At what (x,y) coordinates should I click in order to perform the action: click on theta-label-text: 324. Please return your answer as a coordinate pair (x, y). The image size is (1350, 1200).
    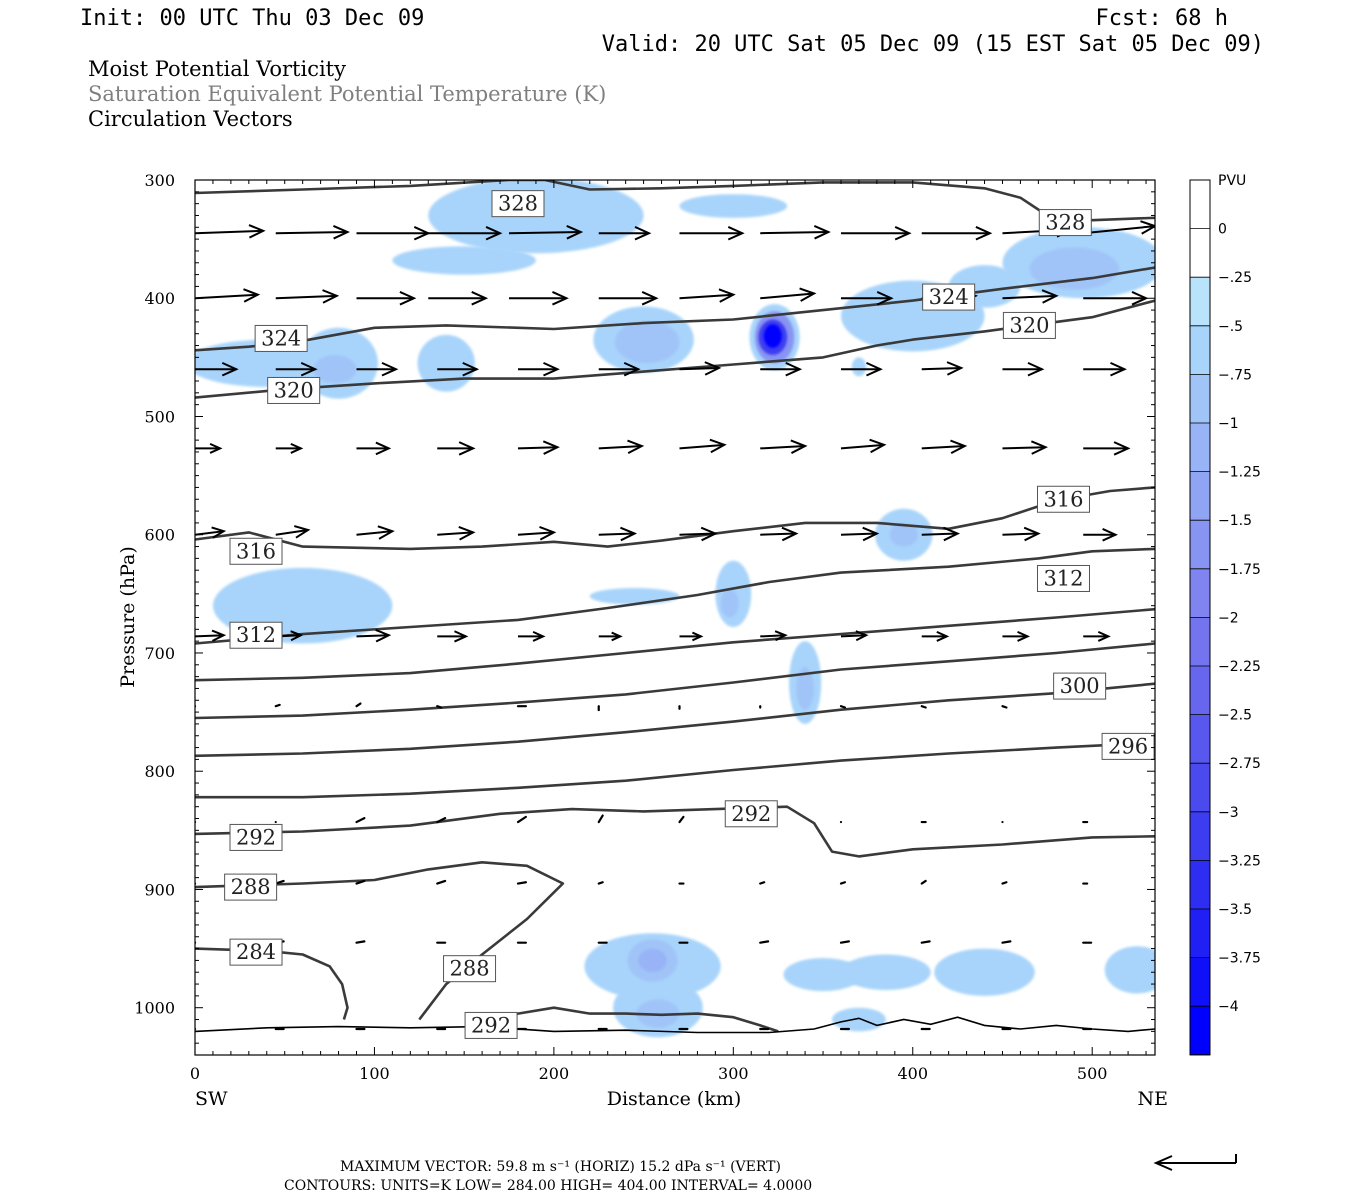
    Looking at the image, I should click on (949, 297).